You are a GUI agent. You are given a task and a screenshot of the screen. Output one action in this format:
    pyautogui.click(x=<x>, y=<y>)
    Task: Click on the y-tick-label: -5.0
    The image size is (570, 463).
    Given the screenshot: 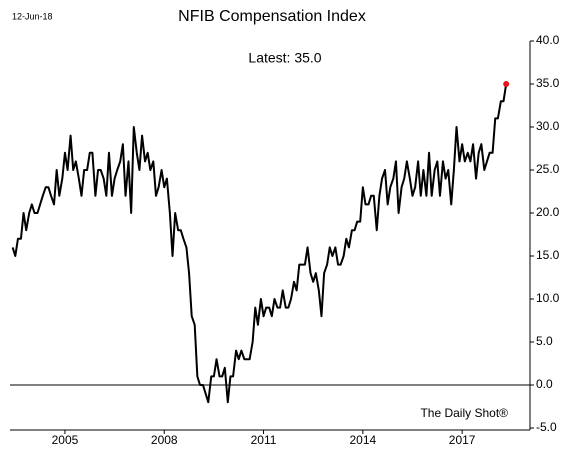 What is the action you would take?
    pyautogui.click(x=546, y=427)
    